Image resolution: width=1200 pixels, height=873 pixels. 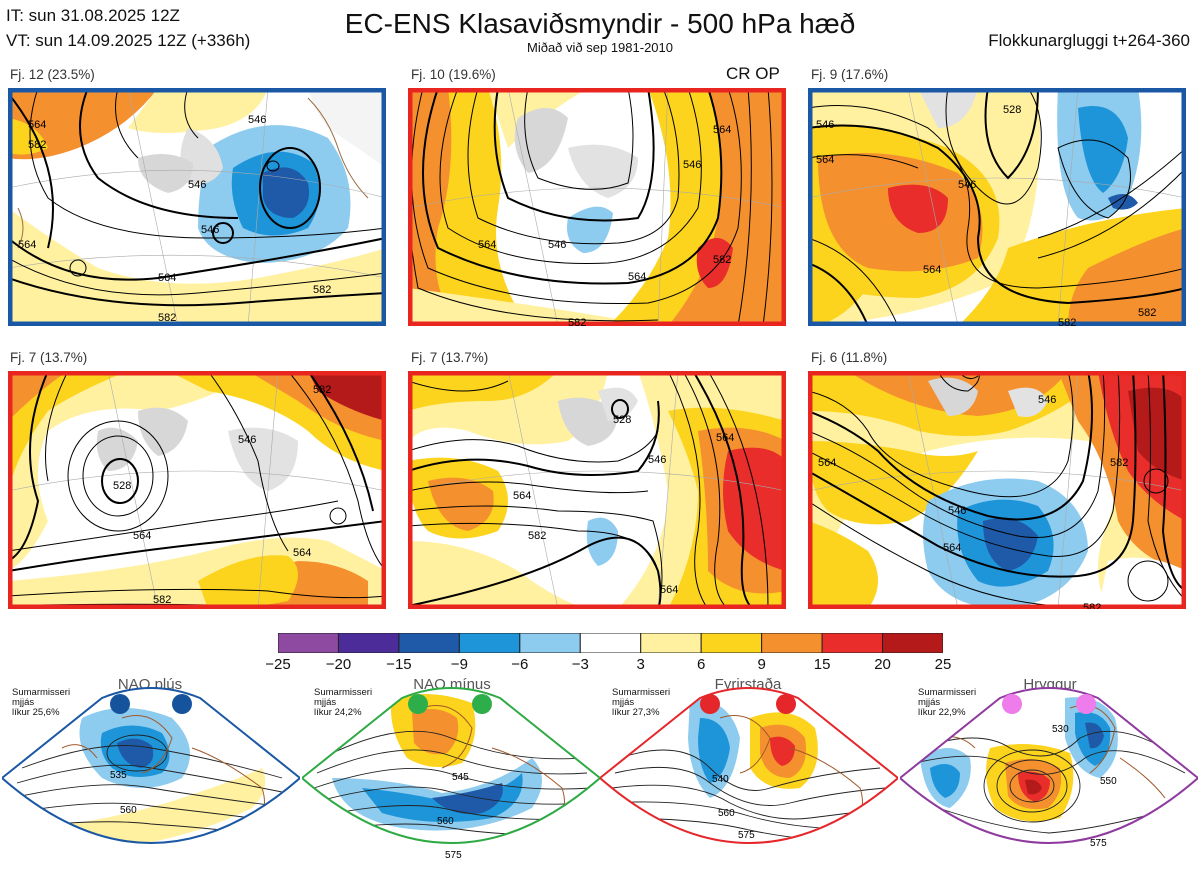 What do you see at coordinates (151, 773) in the screenshot?
I see `regime-map-nao-plus: 535 560` at bounding box center [151, 773].